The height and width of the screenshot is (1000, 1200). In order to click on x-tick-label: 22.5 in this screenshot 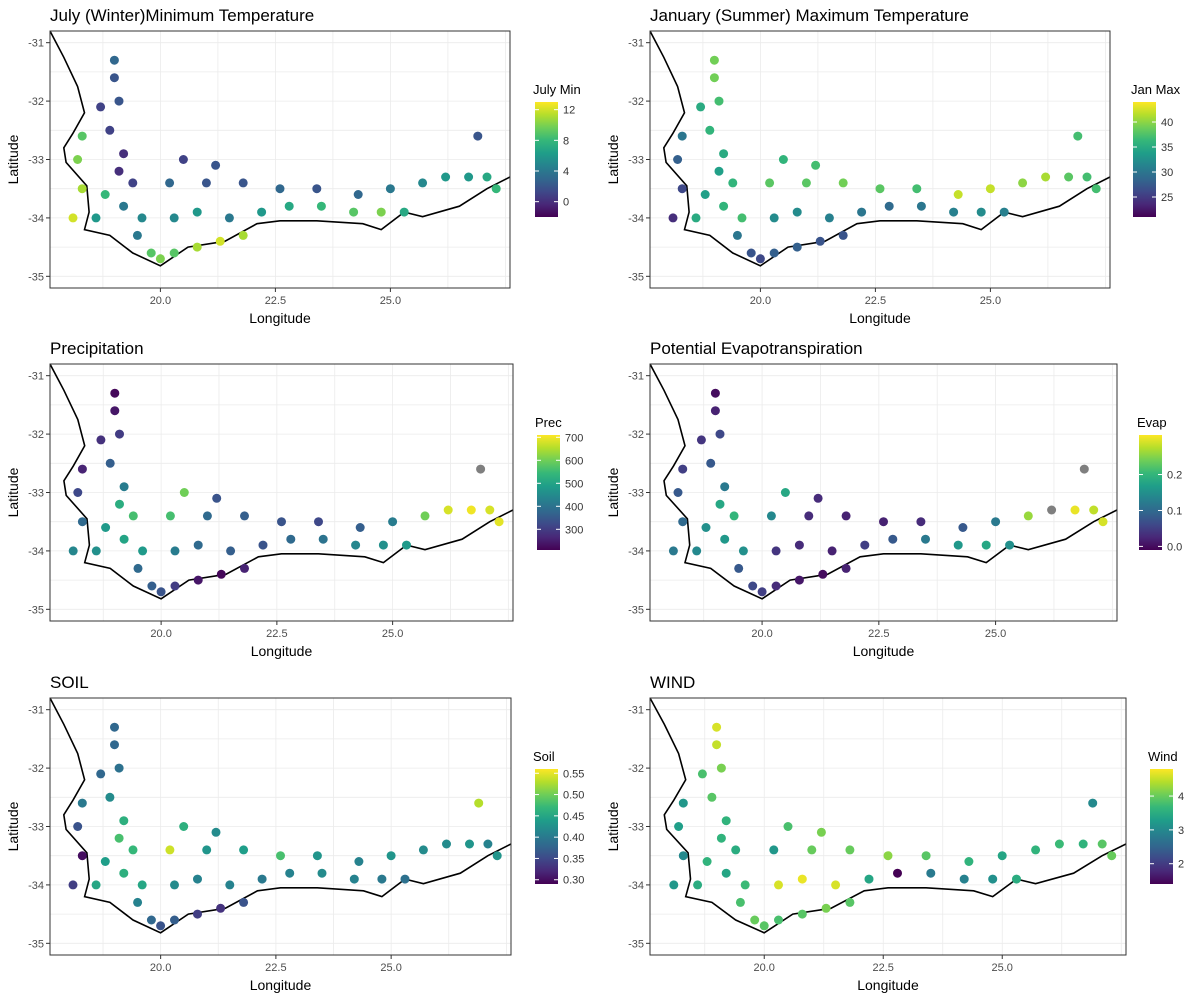, I will do `click(275, 968)`.